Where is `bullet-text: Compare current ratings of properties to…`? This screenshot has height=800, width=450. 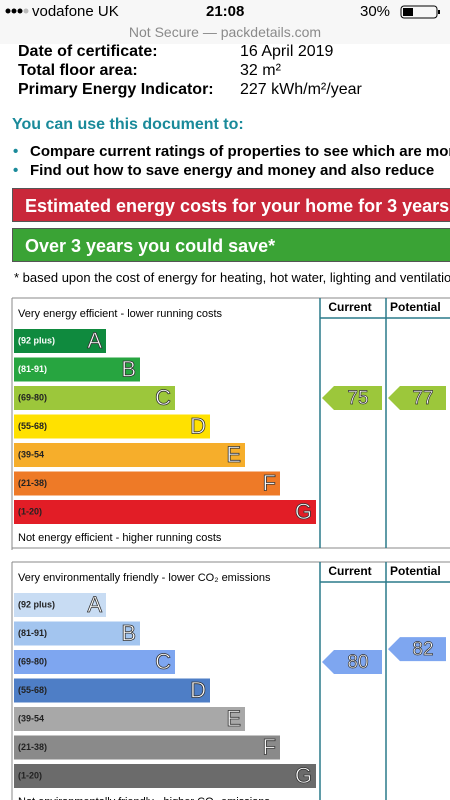
bullet-text: Compare current ratings of properties to… is located at coordinates (240, 151).